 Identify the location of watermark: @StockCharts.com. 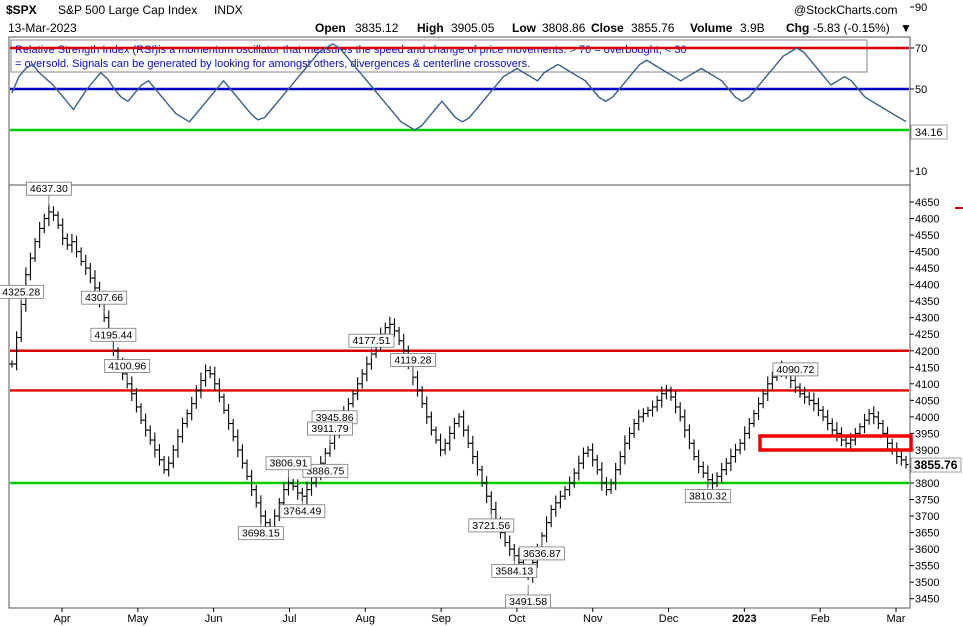
(846, 10).